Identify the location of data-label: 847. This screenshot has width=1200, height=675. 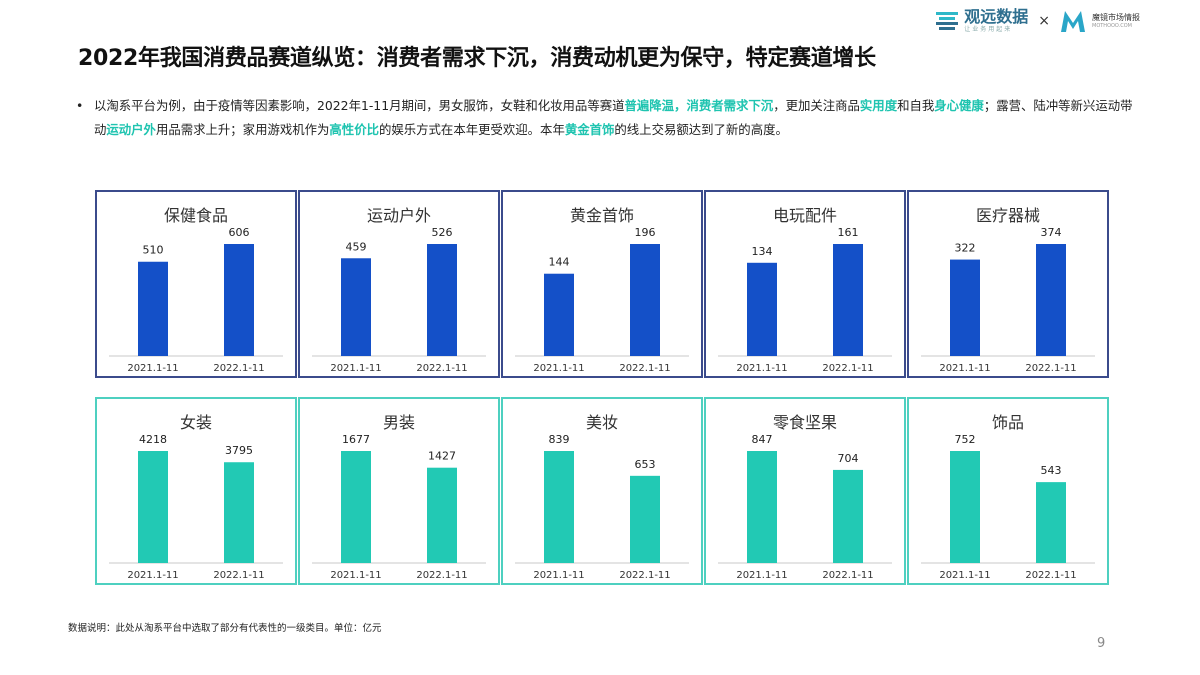
(762, 439).